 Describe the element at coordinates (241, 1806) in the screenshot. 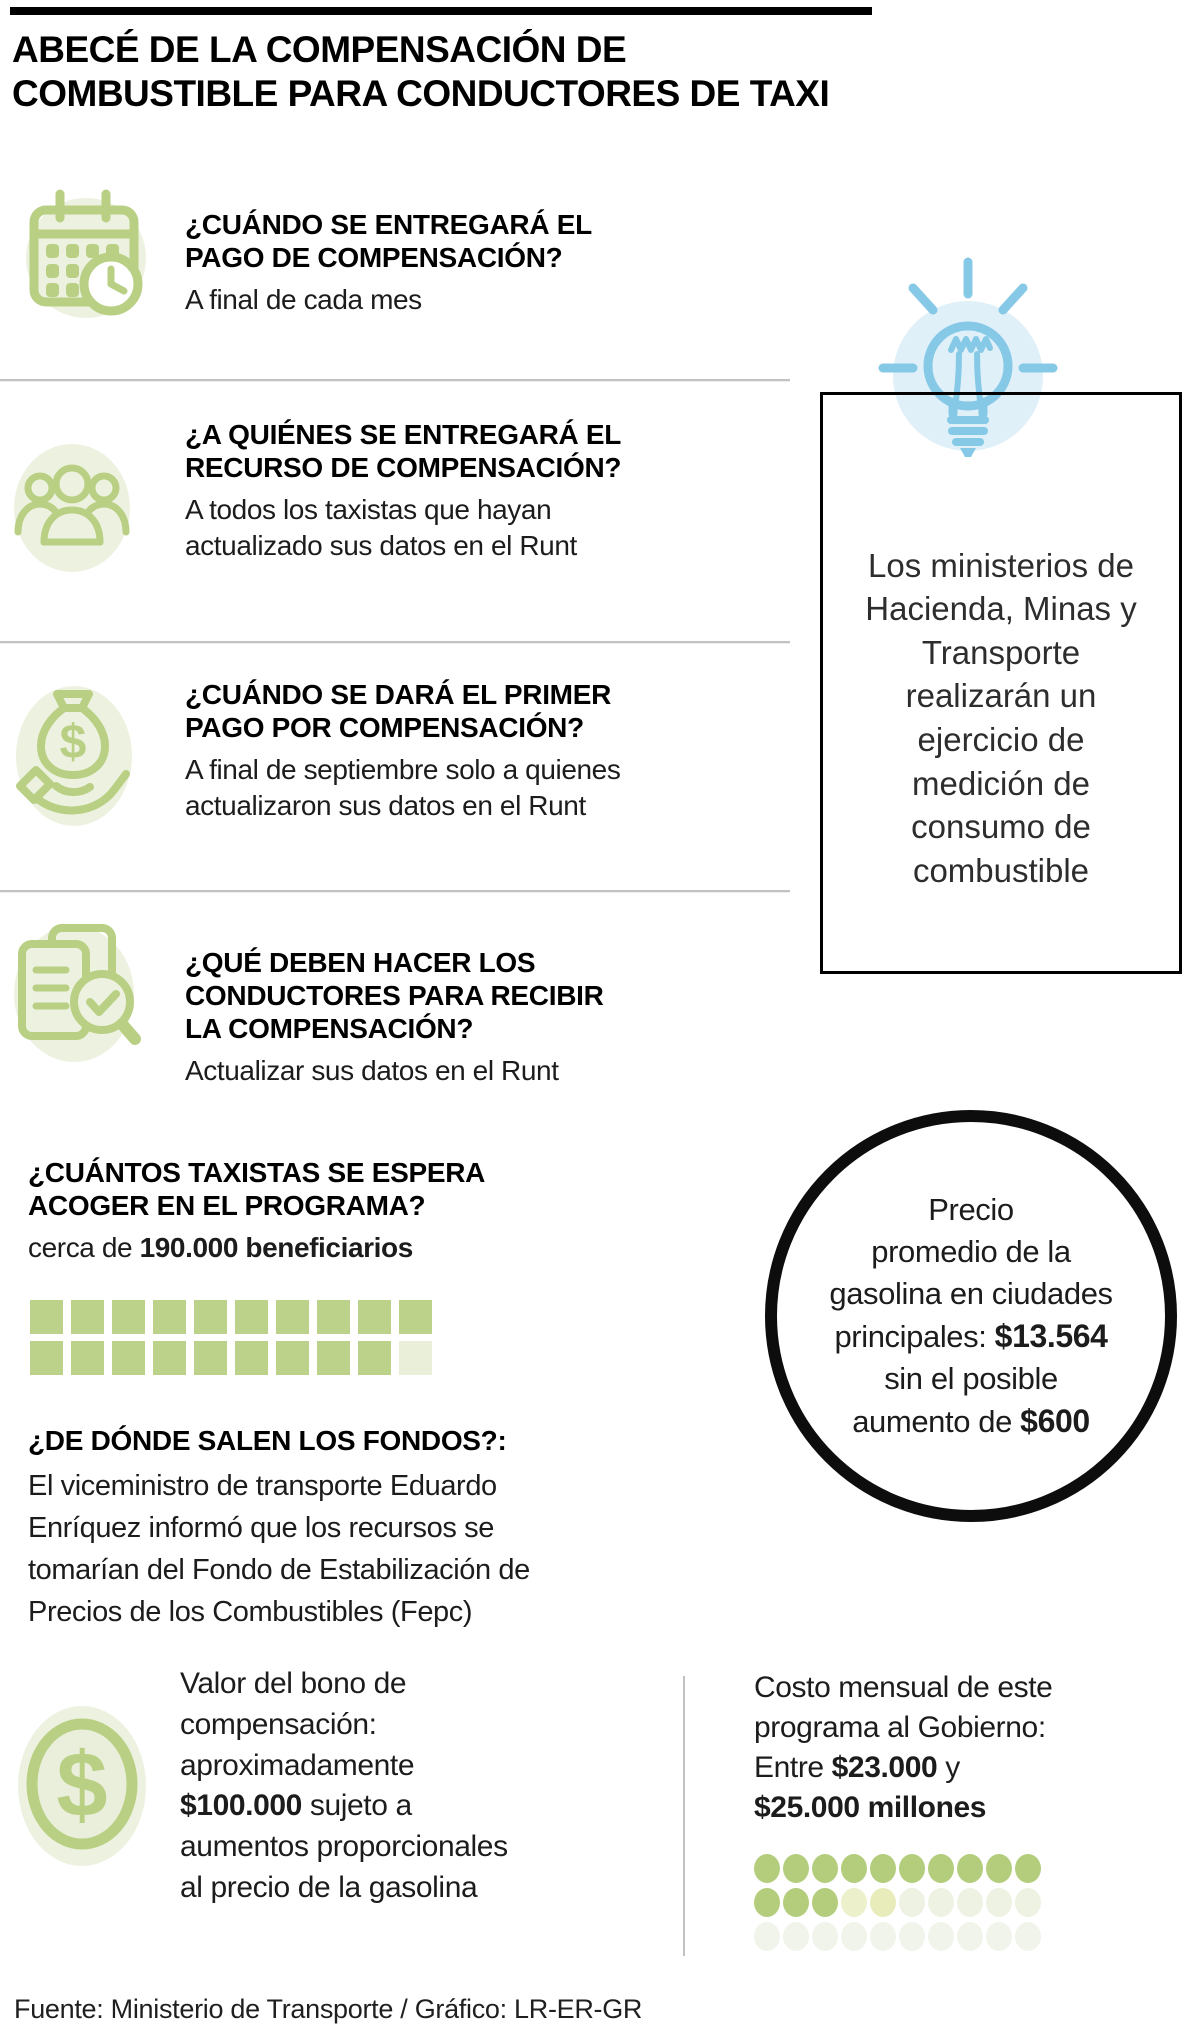

I see `bond-value: $100.000` at that location.